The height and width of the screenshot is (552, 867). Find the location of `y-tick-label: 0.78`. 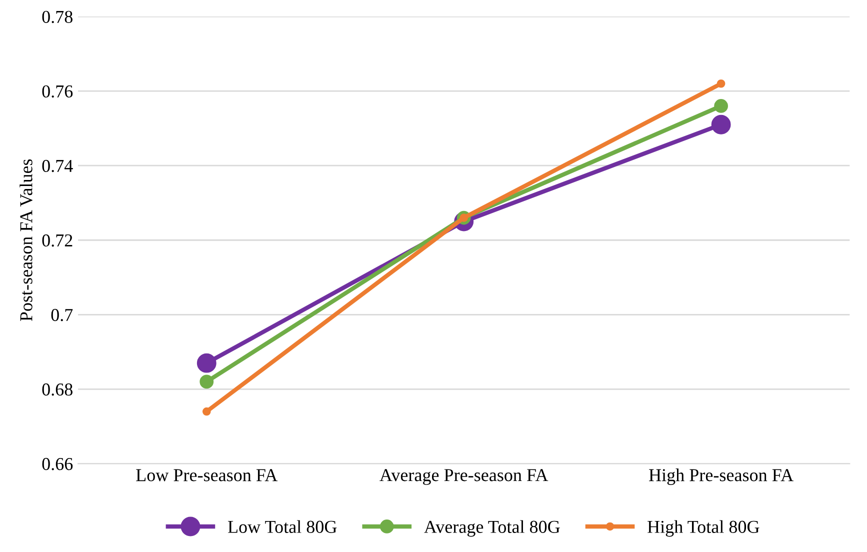

y-tick-label: 0.78 is located at coordinates (57, 17).